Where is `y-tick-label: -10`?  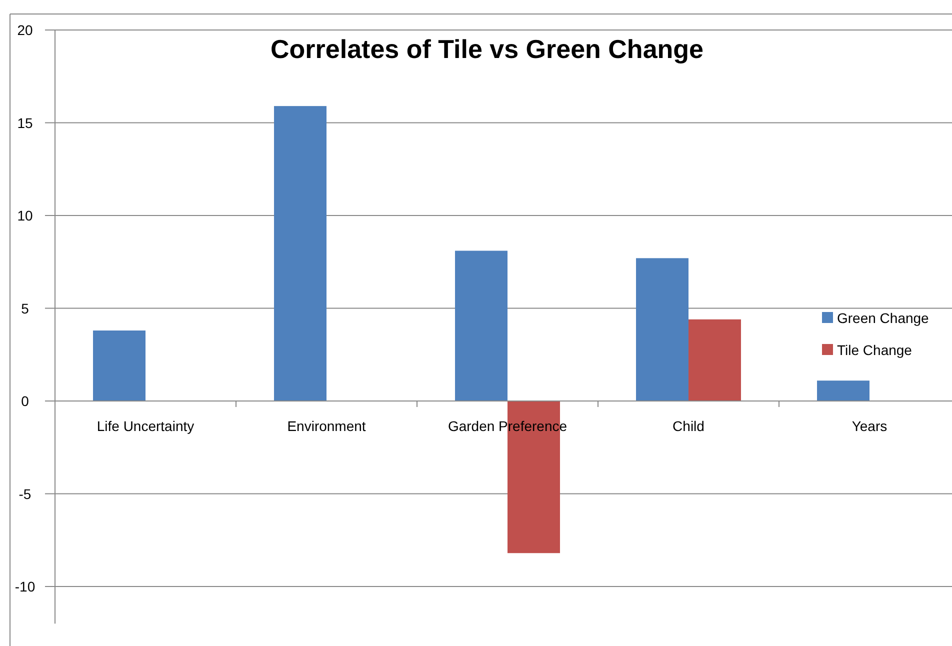 y-tick-label: -10 is located at coordinates (25, 586).